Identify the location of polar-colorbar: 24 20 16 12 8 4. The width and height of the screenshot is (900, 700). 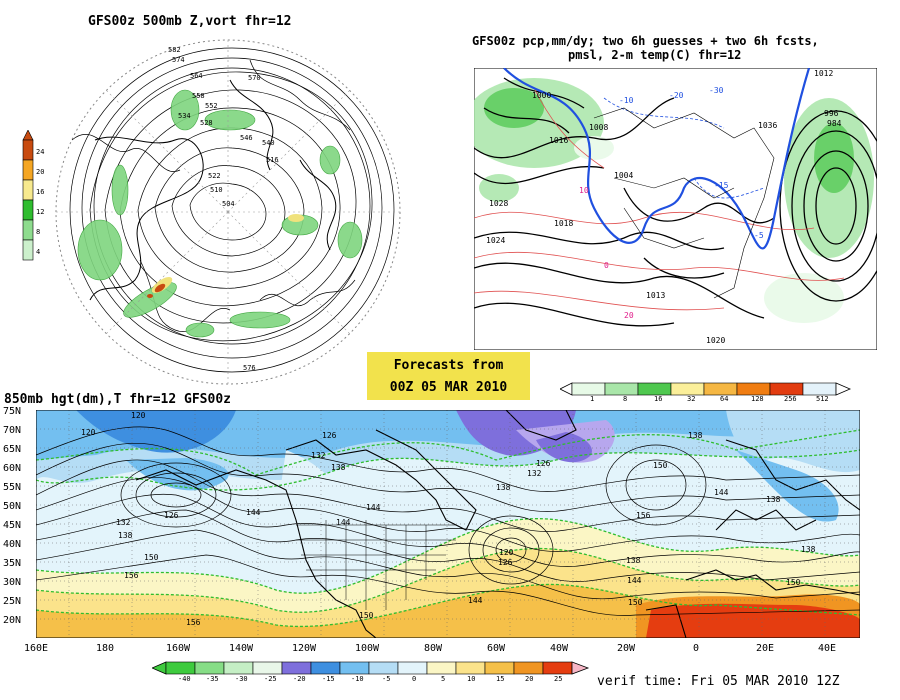
(45, 201).